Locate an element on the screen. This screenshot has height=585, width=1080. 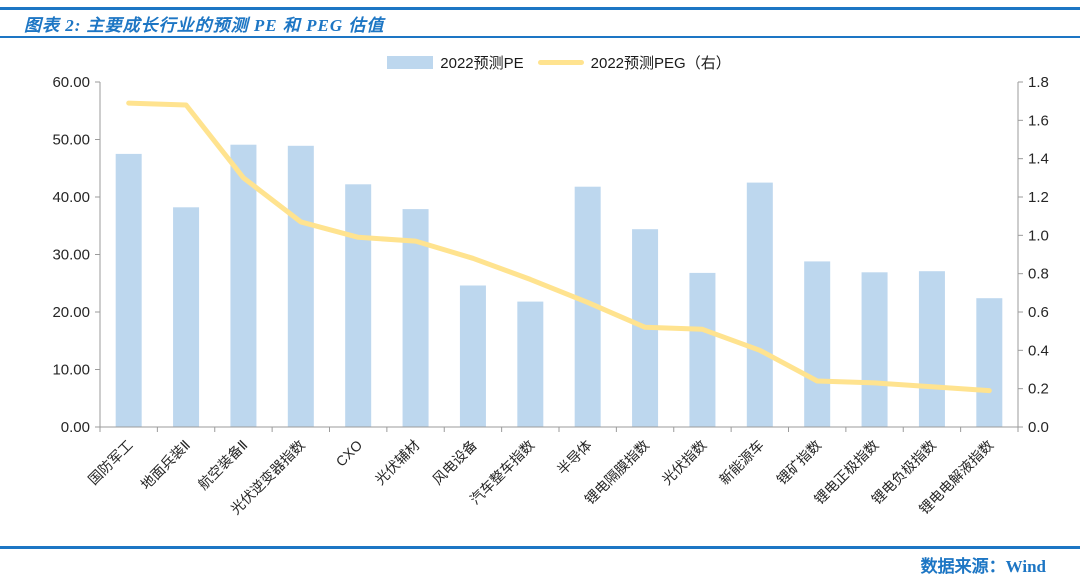
x-axis-category-label: 光伏指数 is located at coordinates (684, 462).